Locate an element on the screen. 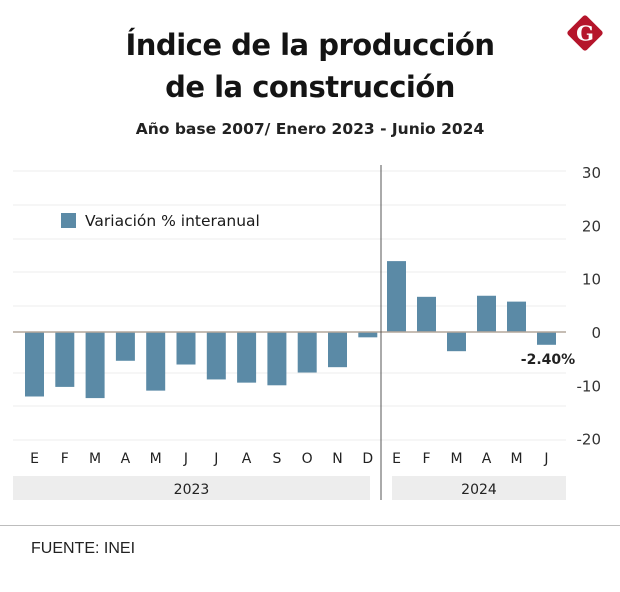  y-axis-ticks: 30 20 10 0 -10 -20 is located at coordinates (589, 306).